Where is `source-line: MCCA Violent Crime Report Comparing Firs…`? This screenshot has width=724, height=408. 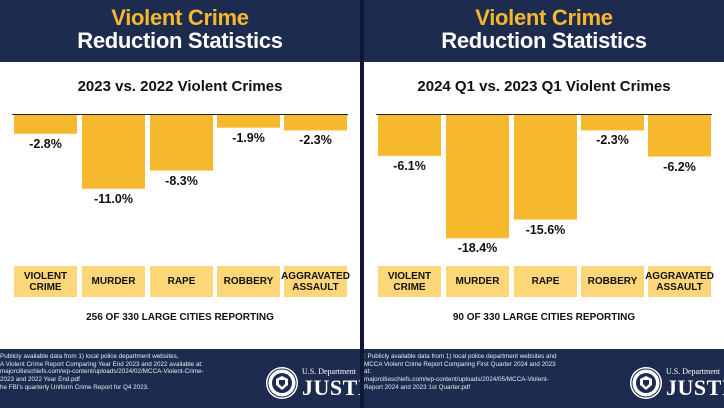
source-line: MCCA Violent Crime Report Comparing Firs… is located at coordinates (460, 364).